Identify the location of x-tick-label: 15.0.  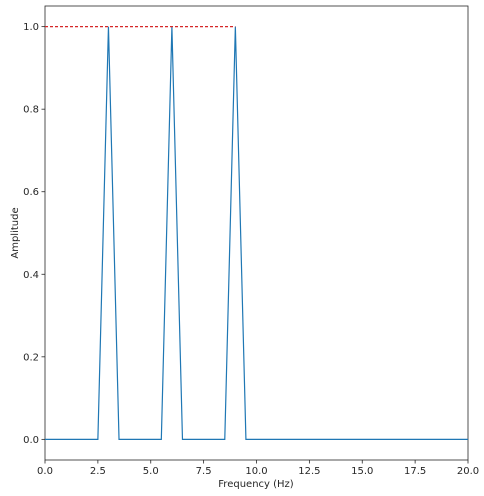
(362, 471).